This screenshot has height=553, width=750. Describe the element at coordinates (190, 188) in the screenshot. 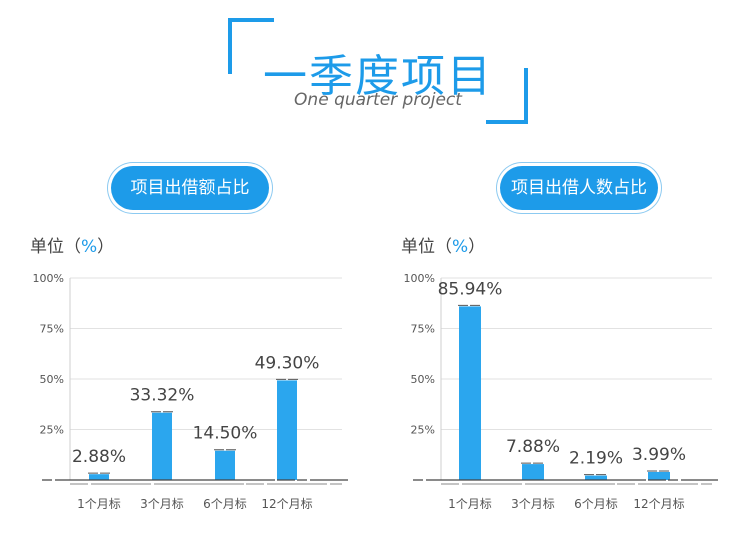

I see `chart-1-title-badge: 项目出借额占比` at that location.